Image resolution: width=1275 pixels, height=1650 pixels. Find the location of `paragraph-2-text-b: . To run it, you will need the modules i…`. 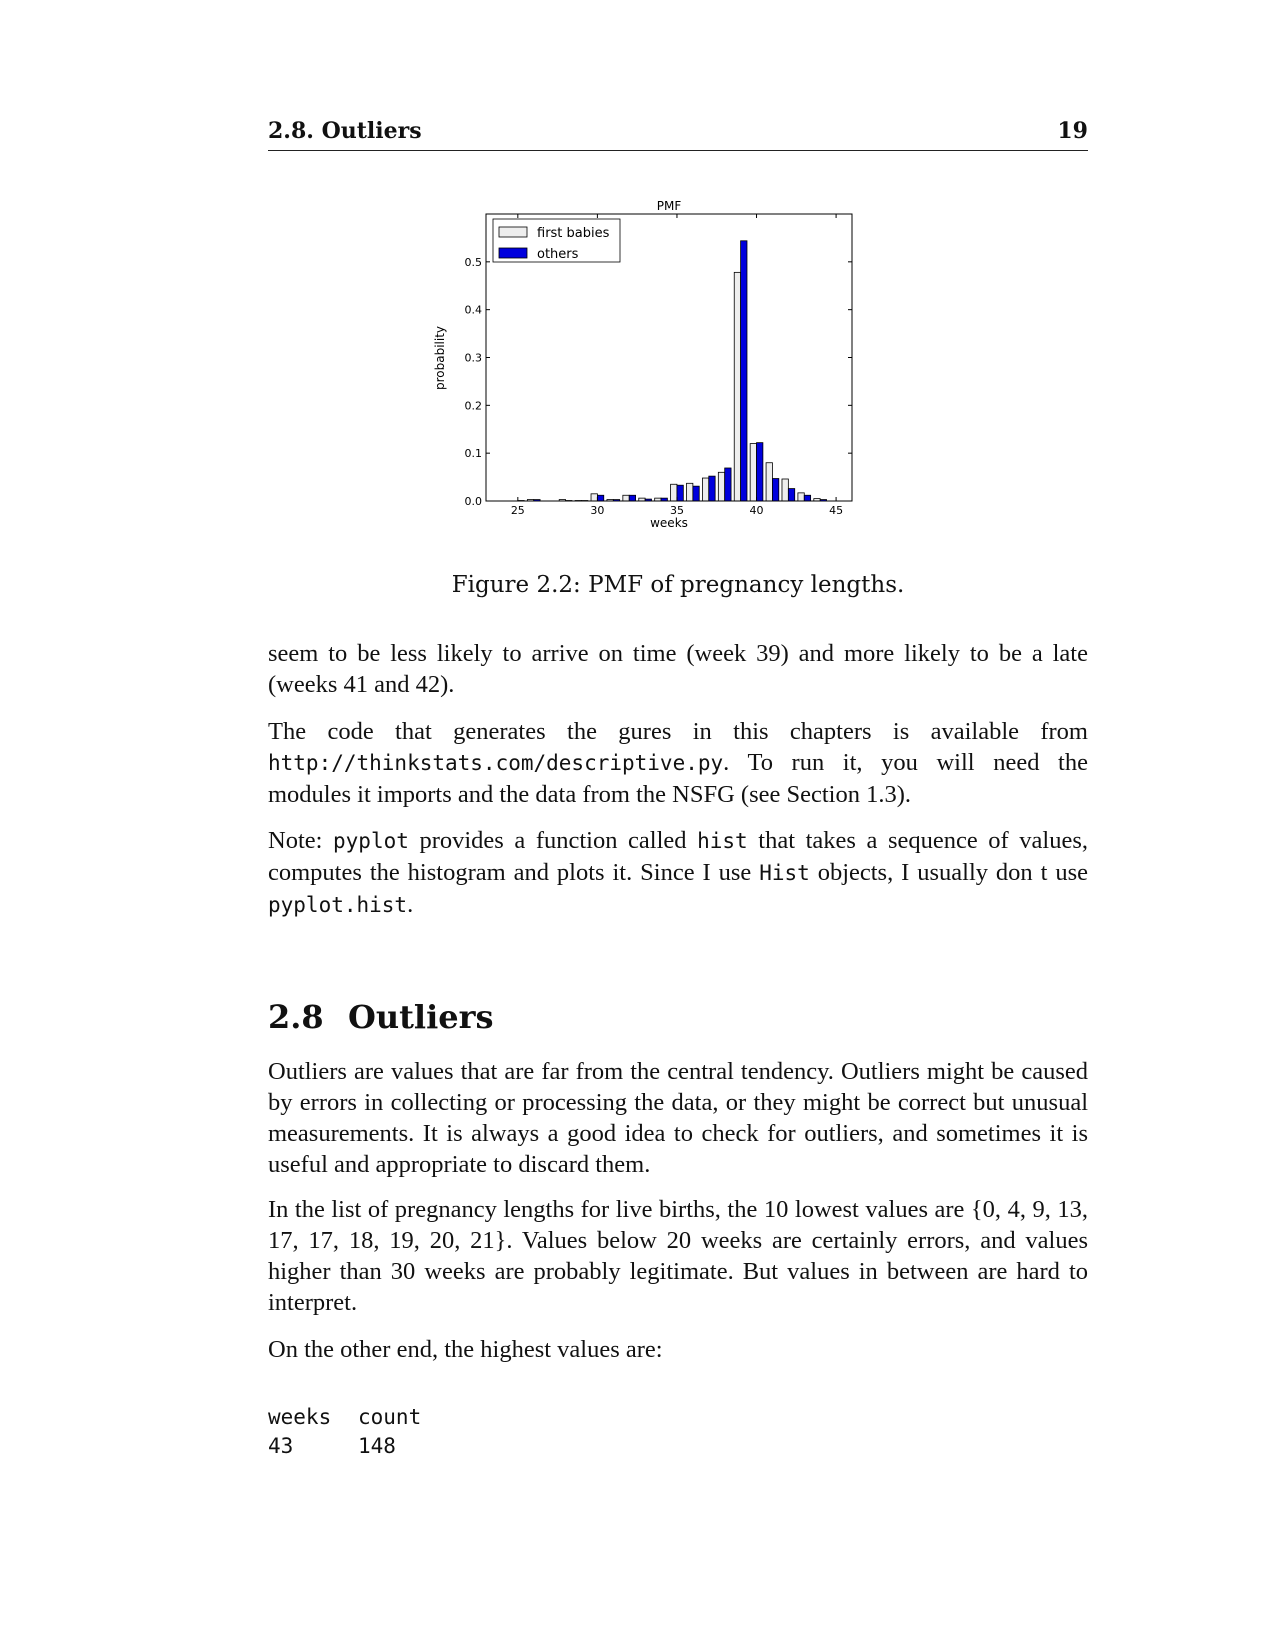

paragraph-2-text-b: . To run it, you will need the modules i… is located at coordinates (678, 778).